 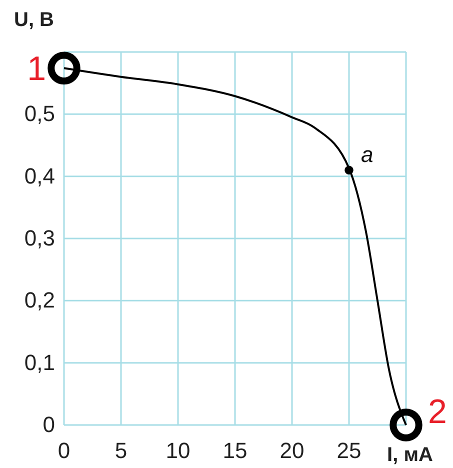 What do you see at coordinates (121, 450) in the screenshot?
I see `x-tick-label: 5` at bounding box center [121, 450].